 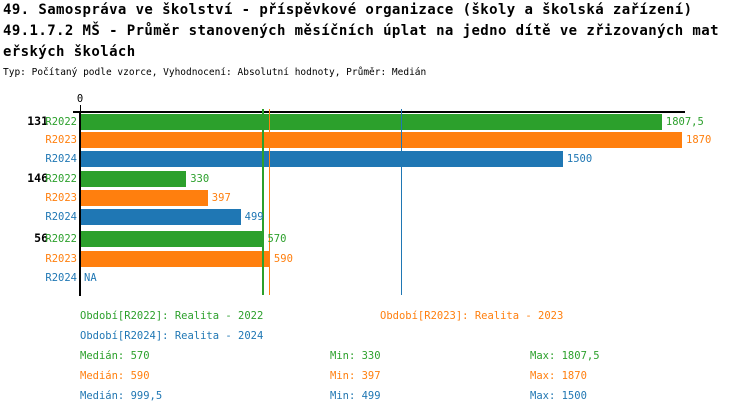 What do you see at coordinates (90, 278) in the screenshot?
I see `bar-value-label: NA` at bounding box center [90, 278].